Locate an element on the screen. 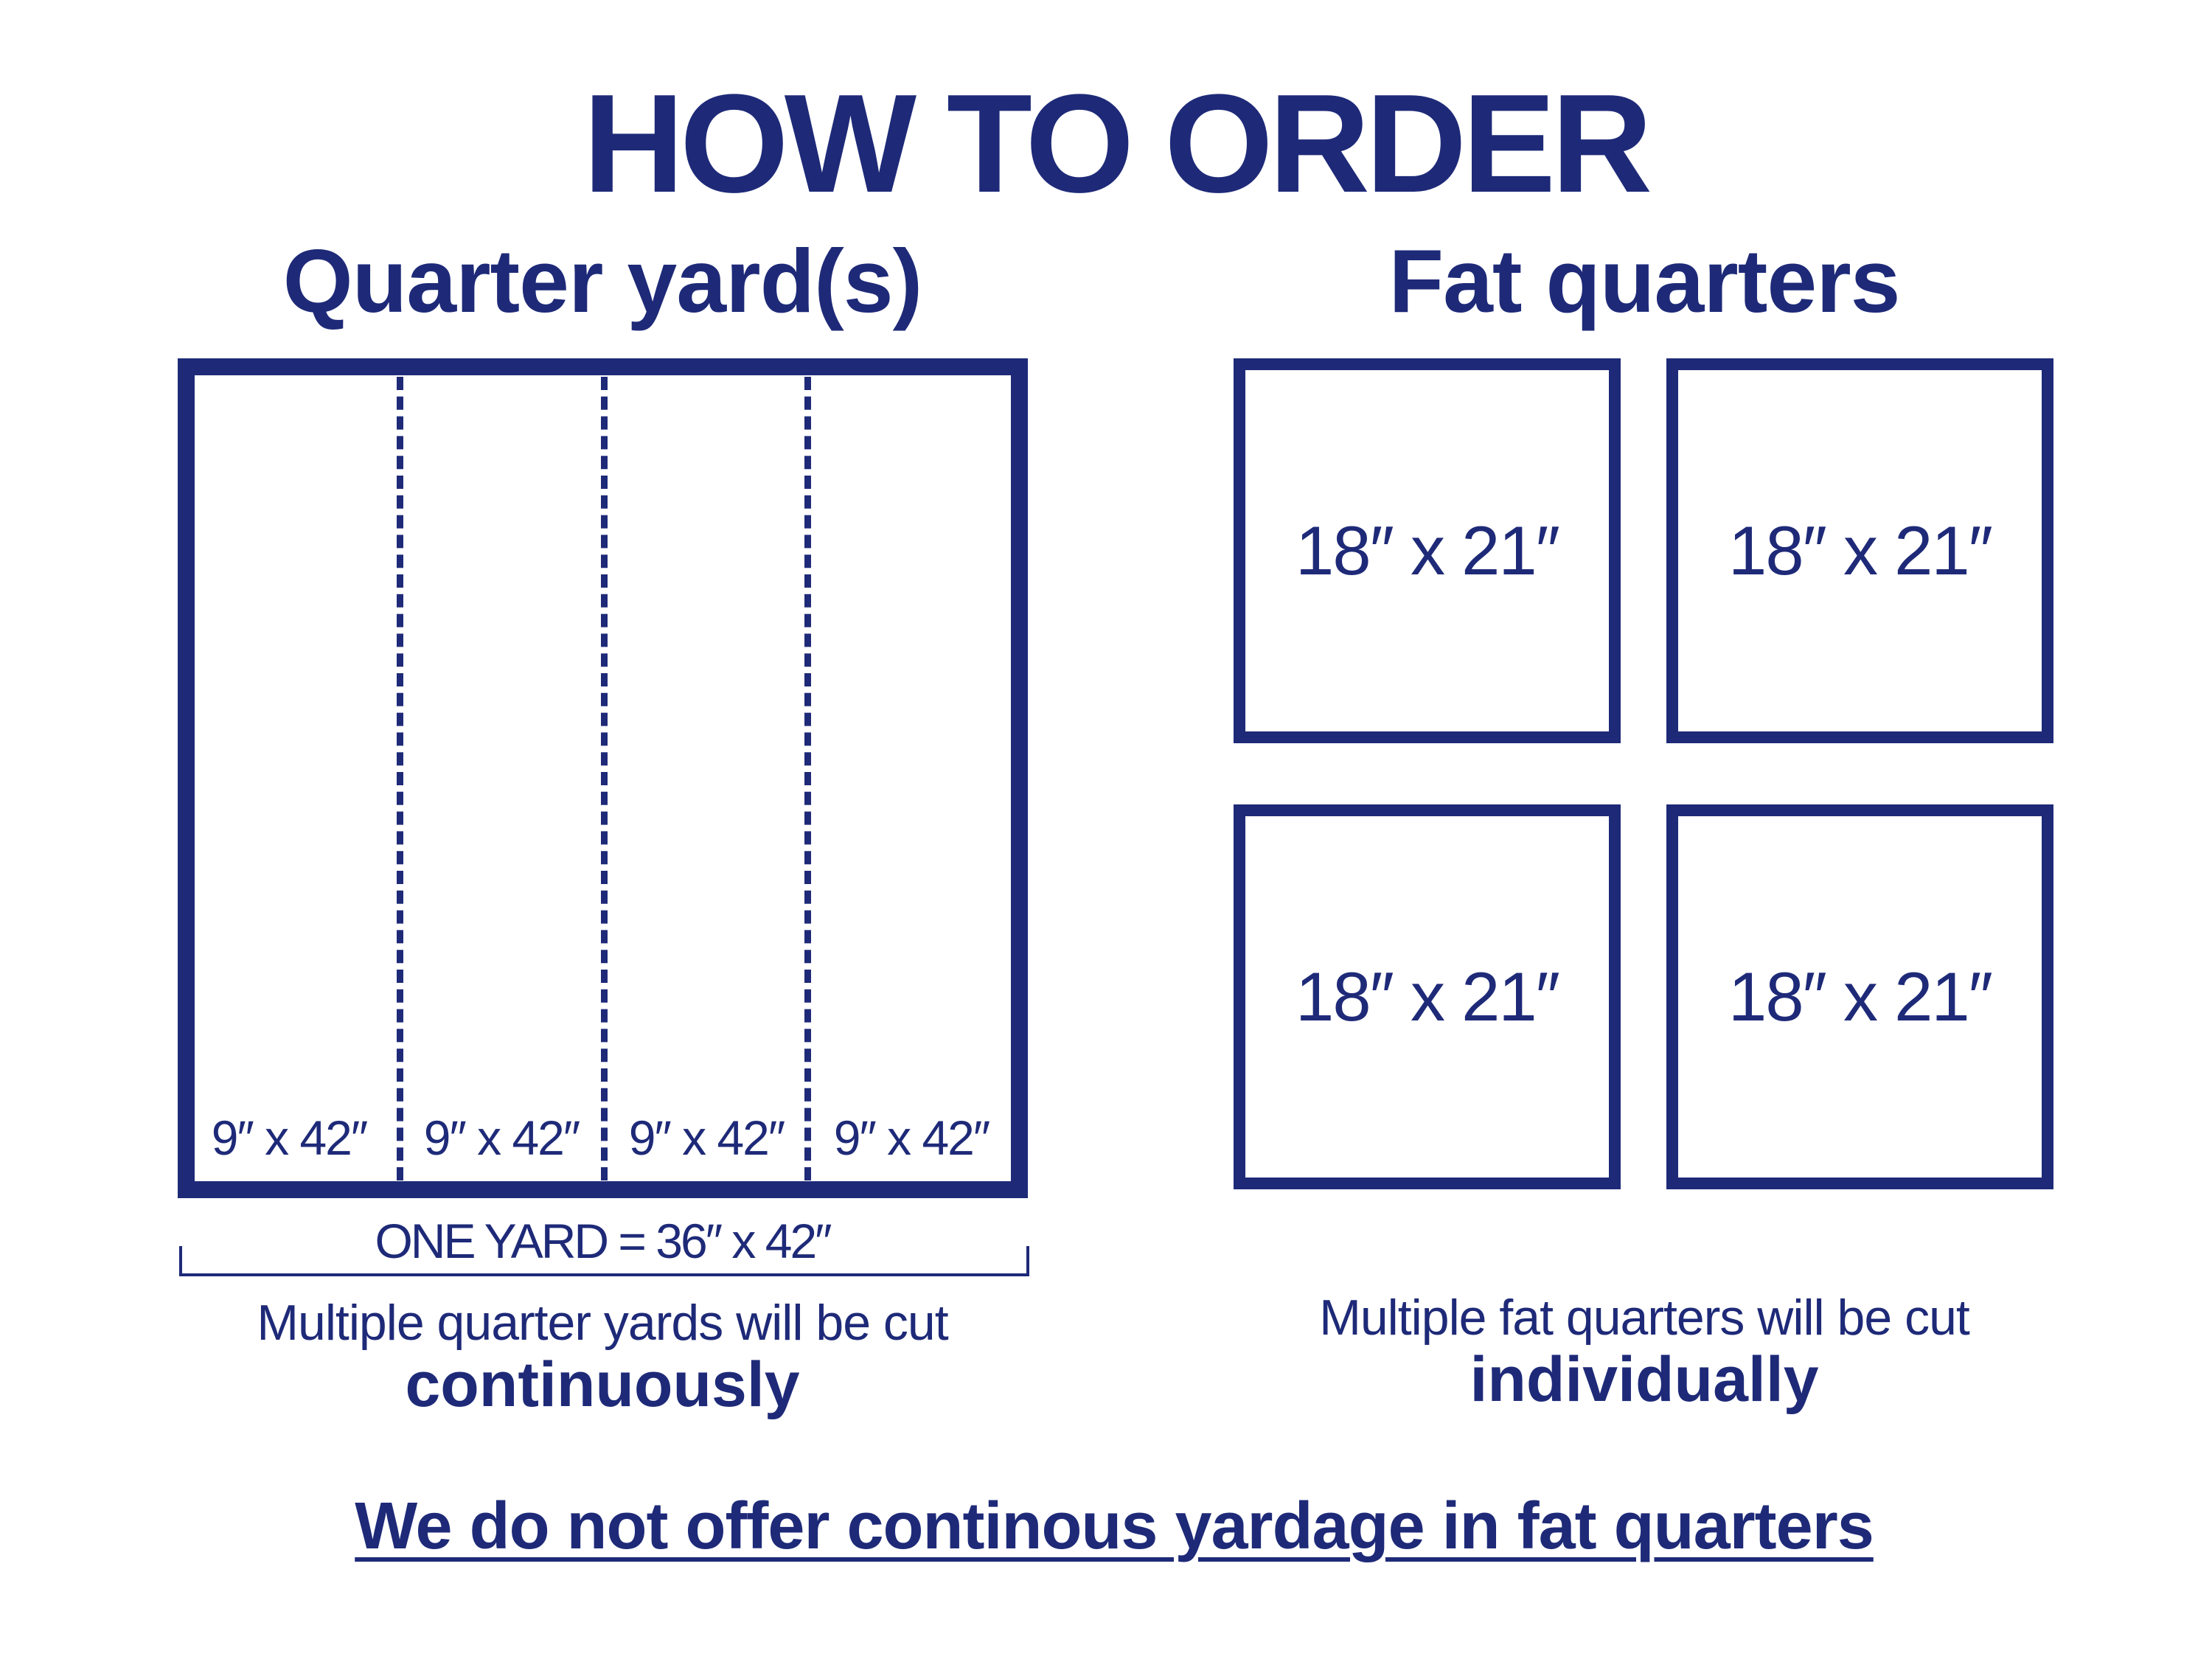 Image resolution: width=2212 pixels, height=1659 pixels. fat-quarters-emphasis: individually is located at coordinates (1644, 1379).